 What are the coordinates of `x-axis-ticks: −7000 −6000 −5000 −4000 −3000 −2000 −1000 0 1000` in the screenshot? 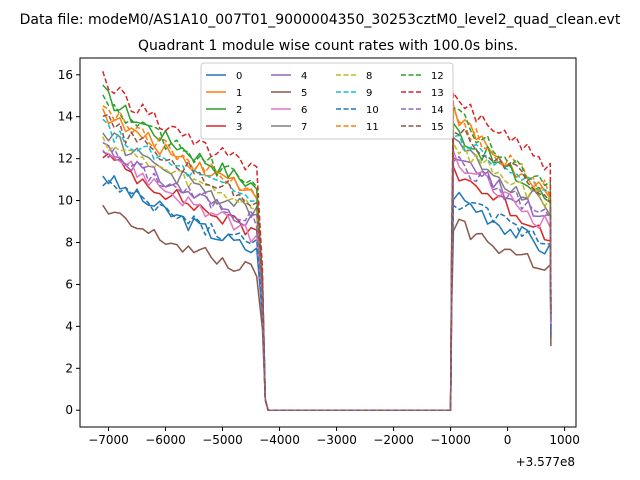 It's located at (334, 437).